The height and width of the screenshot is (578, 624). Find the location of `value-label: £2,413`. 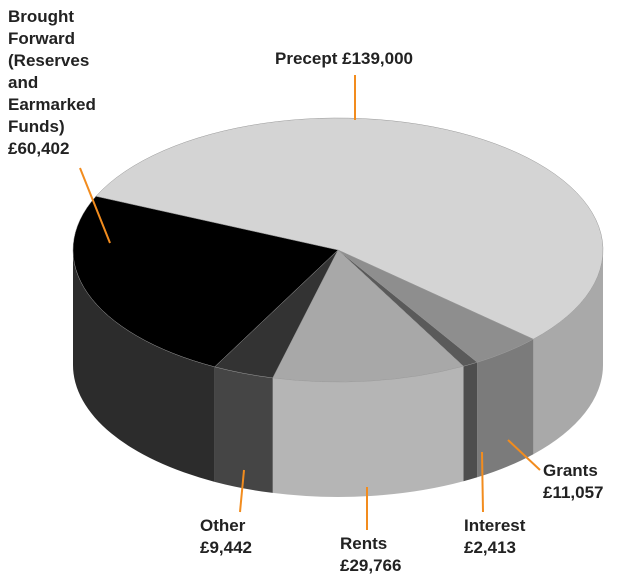

value-label: £2,413 is located at coordinates (490, 547).